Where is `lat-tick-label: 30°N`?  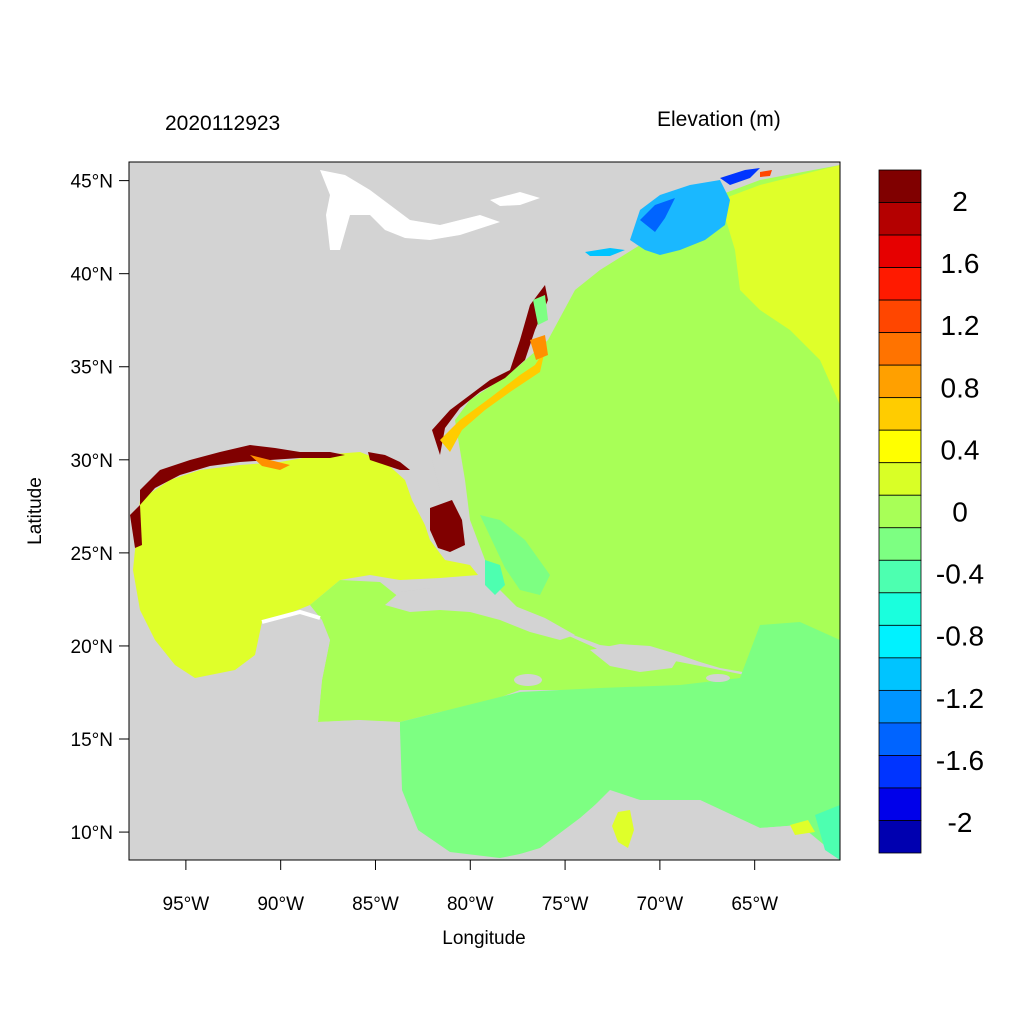 lat-tick-label: 30°N is located at coordinates (92, 461).